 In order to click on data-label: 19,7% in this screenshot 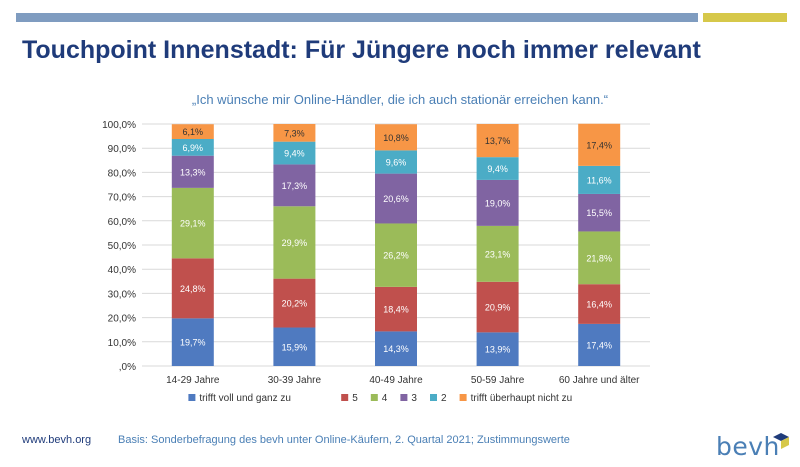, I will do `click(193, 343)`.